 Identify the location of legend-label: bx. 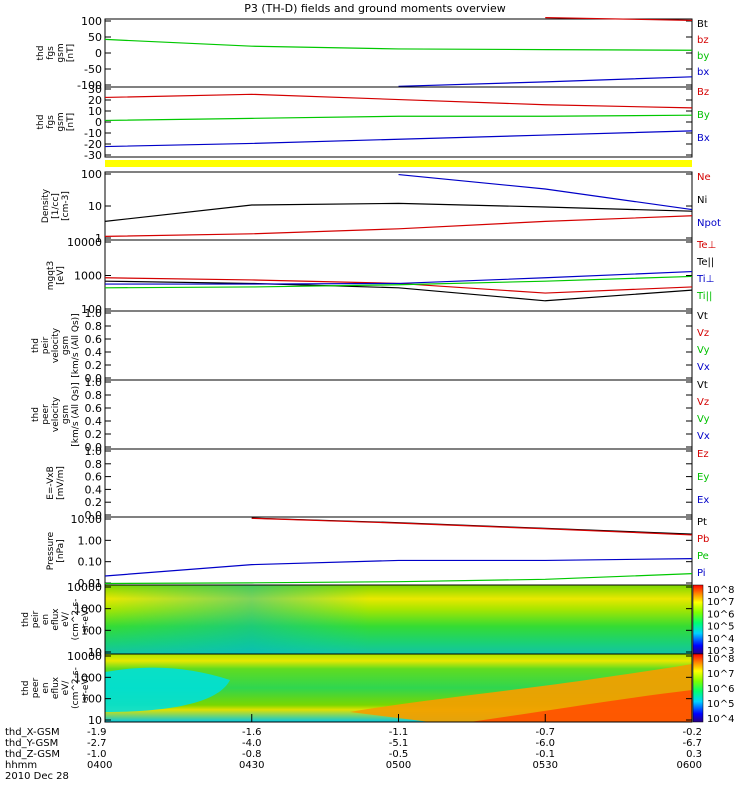
(703, 72).